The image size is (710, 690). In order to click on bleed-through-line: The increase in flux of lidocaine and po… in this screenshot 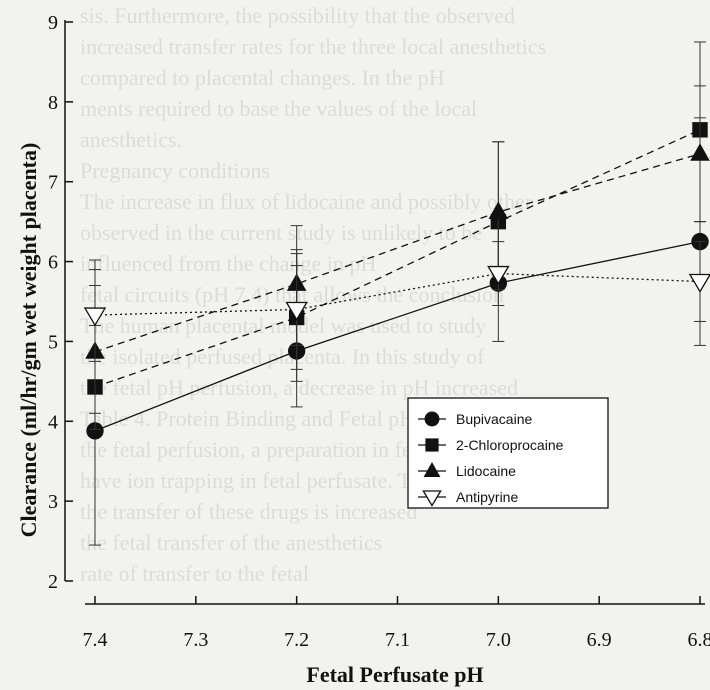, I will do `click(306, 201)`.